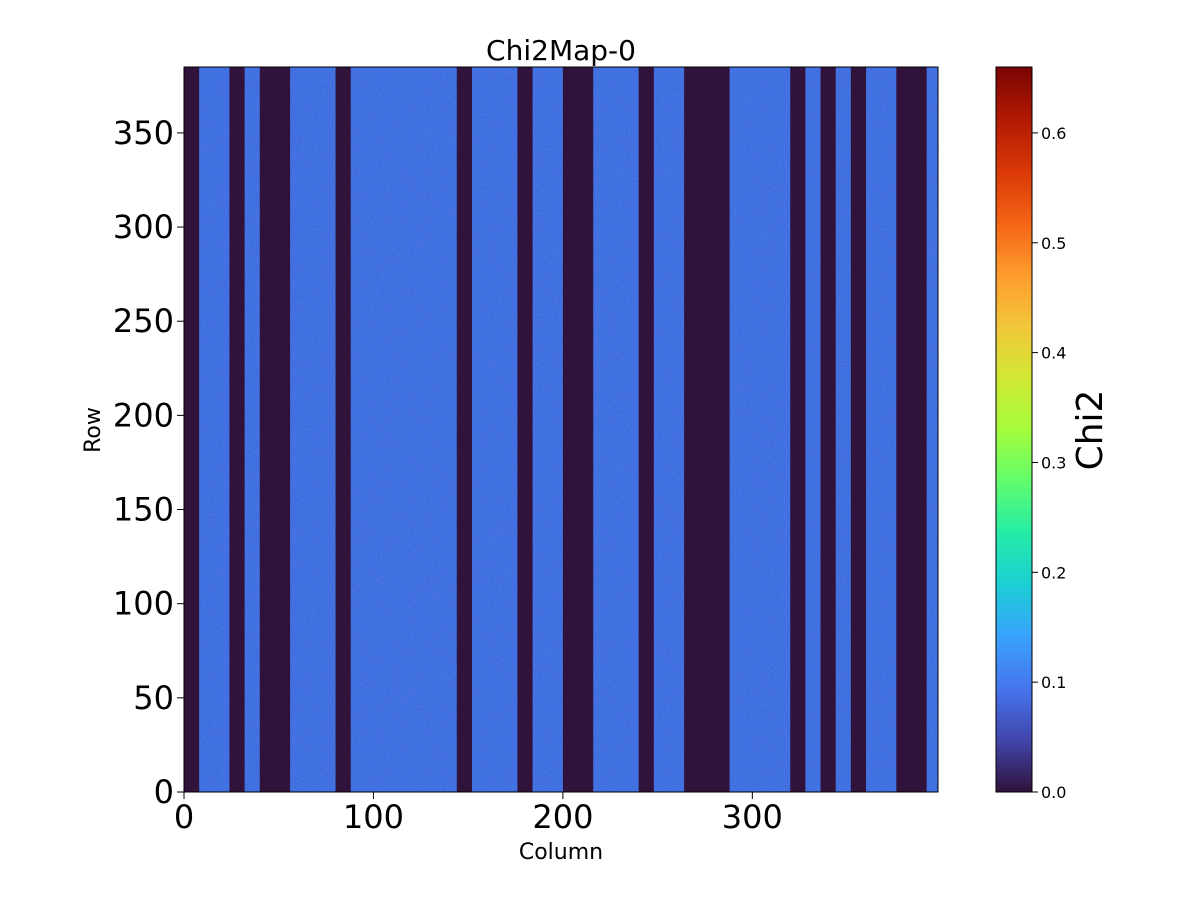  I want to click on colorbar-tick-label: 0.6, so click(1053, 133).